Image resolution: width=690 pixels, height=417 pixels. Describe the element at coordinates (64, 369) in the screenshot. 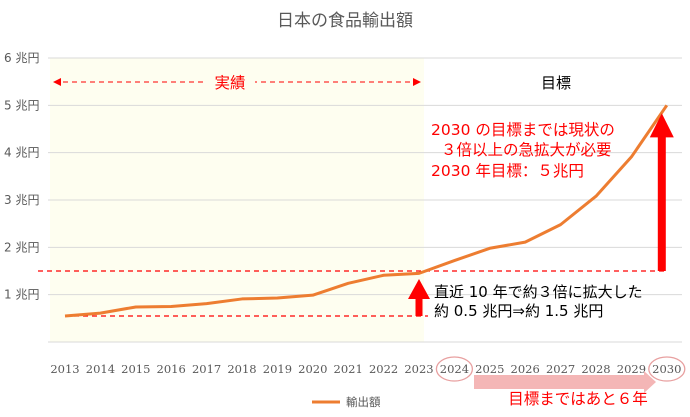

I see `x-tick-label: 2013` at that location.